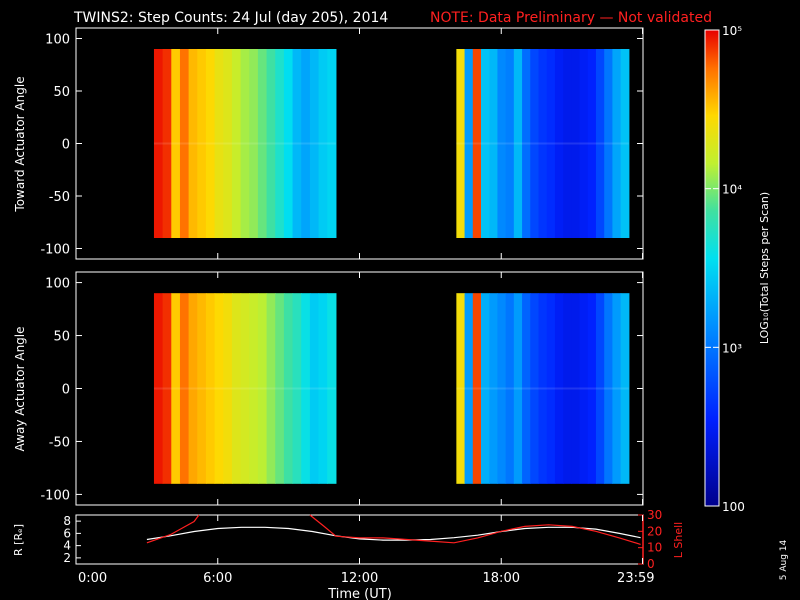 This screenshot has width=800, height=600. Describe the element at coordinates (67, 558) in the screenshot. I see `left-tick-label: 2` at that location.